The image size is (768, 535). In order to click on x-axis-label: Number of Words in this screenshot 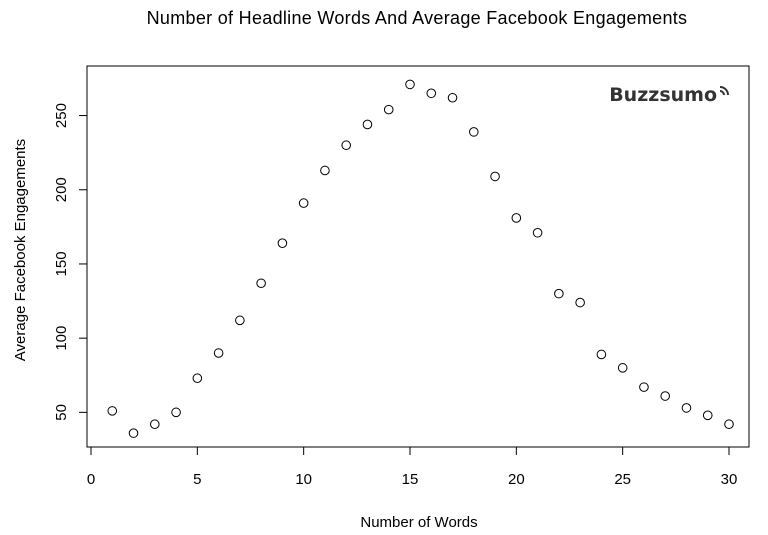, I will do `click(418, 522)`.